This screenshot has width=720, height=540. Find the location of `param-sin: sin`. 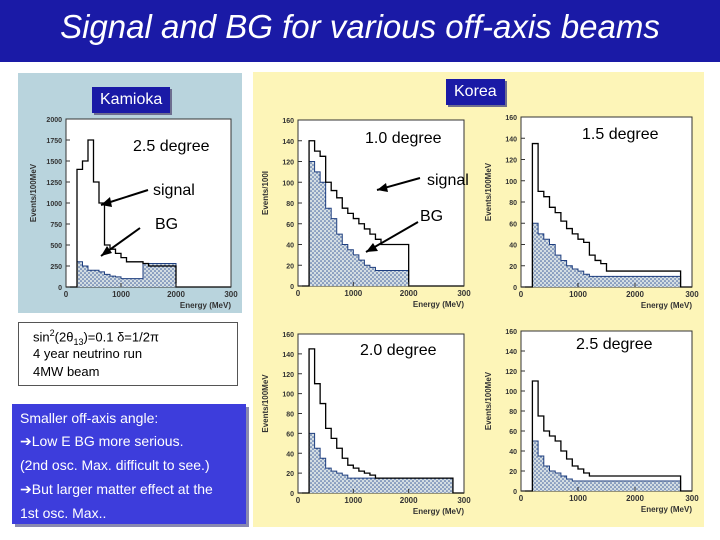

param-sin: sin is located at coordinates (41, 337).